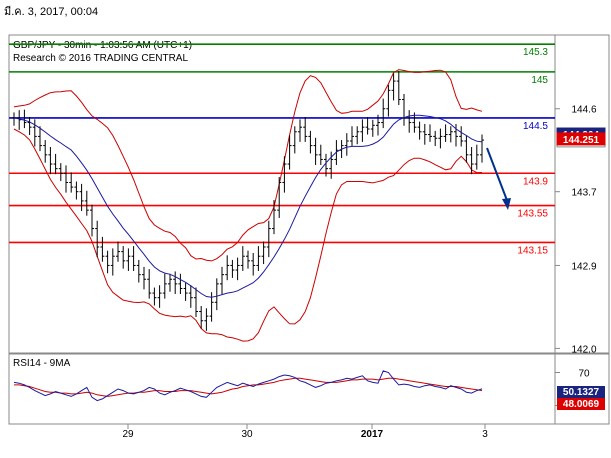 The height and width of the screenshot is (458, 611). I want to click on rsi-tag-label-1: 48.0069, so click(581, 404).